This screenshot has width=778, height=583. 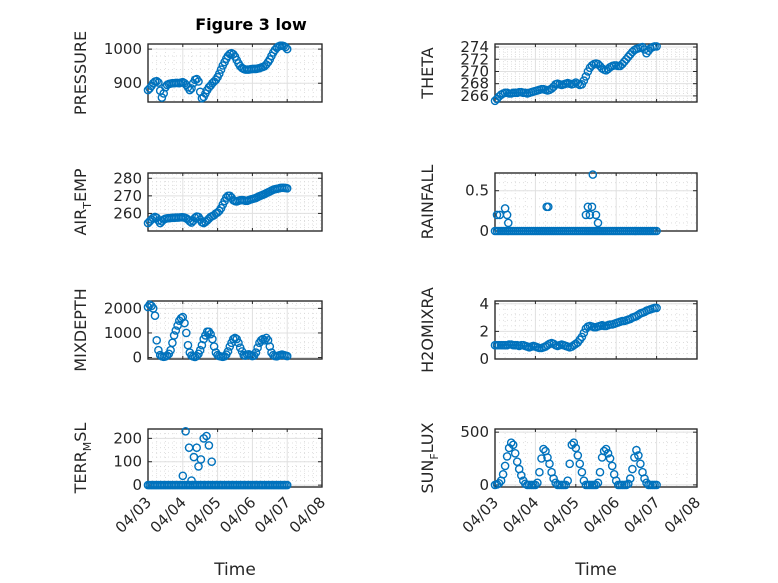 What do you see at coordinates (80, 73) in the screenshot?
I see `y-axis-label: PRESSURE` at bounding box center [80, 73].